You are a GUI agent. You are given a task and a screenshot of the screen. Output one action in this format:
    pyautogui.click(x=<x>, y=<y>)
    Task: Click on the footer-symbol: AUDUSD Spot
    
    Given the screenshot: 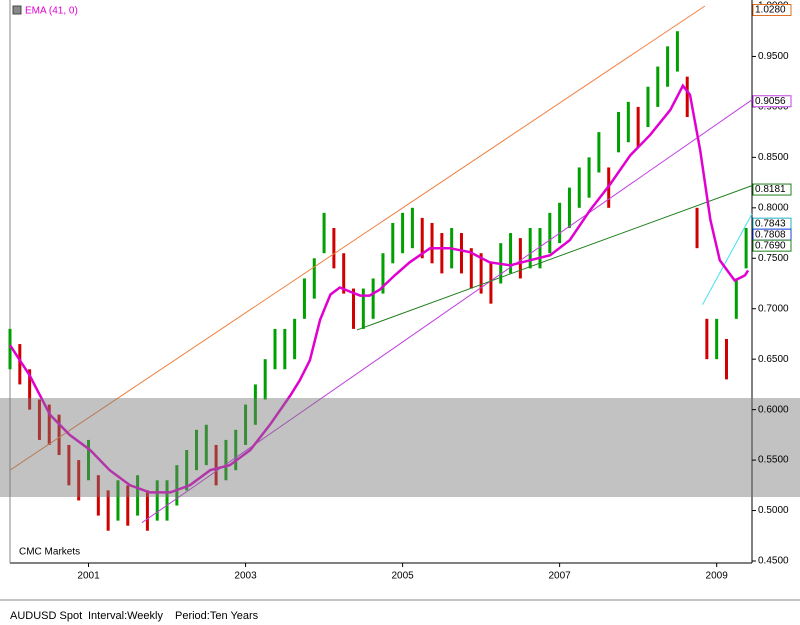 What is the action you would take?
    pyautogui.click(x=46, y=616)
    